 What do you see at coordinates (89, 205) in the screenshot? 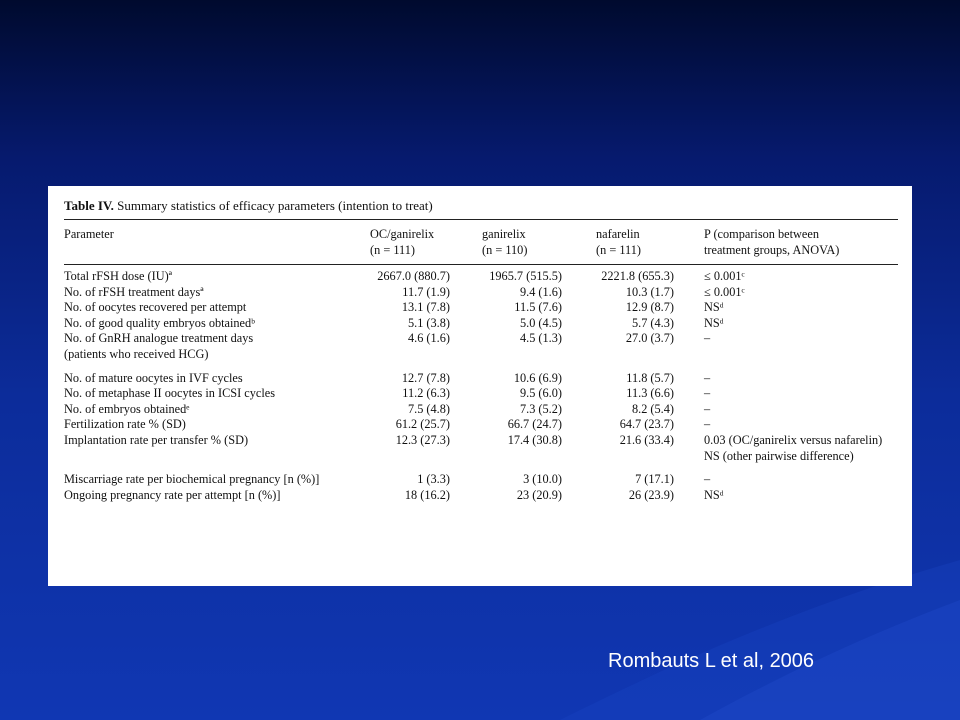
I see `table-caption-label: Table IV.` at bounding box center [89, 205].